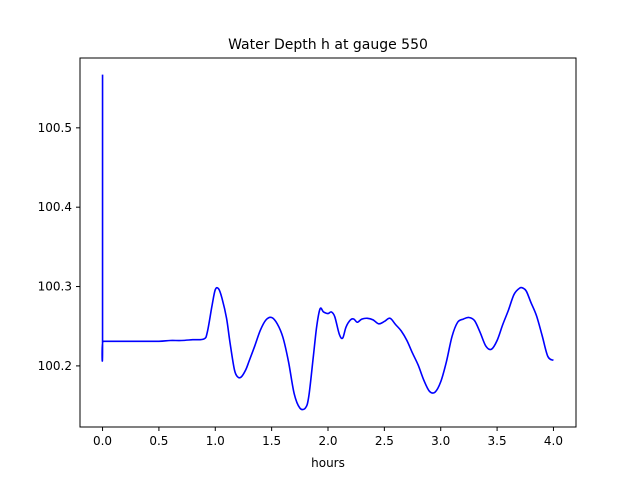 The width and height of the screenshot is (640, 480). Describe the element at coordinates (328, 463) in the screenshot. I see `x-axis-label: hours` at that location.